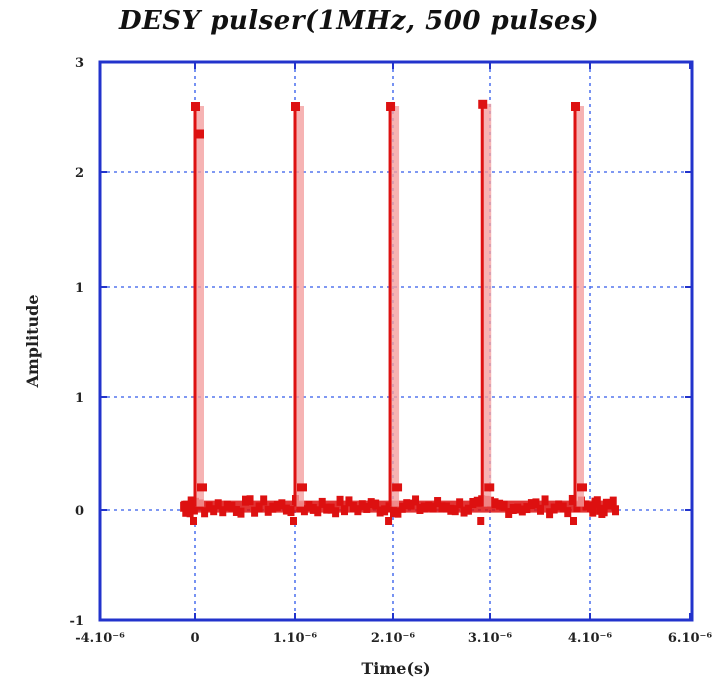  What do you see at coordinates (32, 341) in the screenshot?
I see `y-axis-title: Amplitude` at bounding box center [32, 341].